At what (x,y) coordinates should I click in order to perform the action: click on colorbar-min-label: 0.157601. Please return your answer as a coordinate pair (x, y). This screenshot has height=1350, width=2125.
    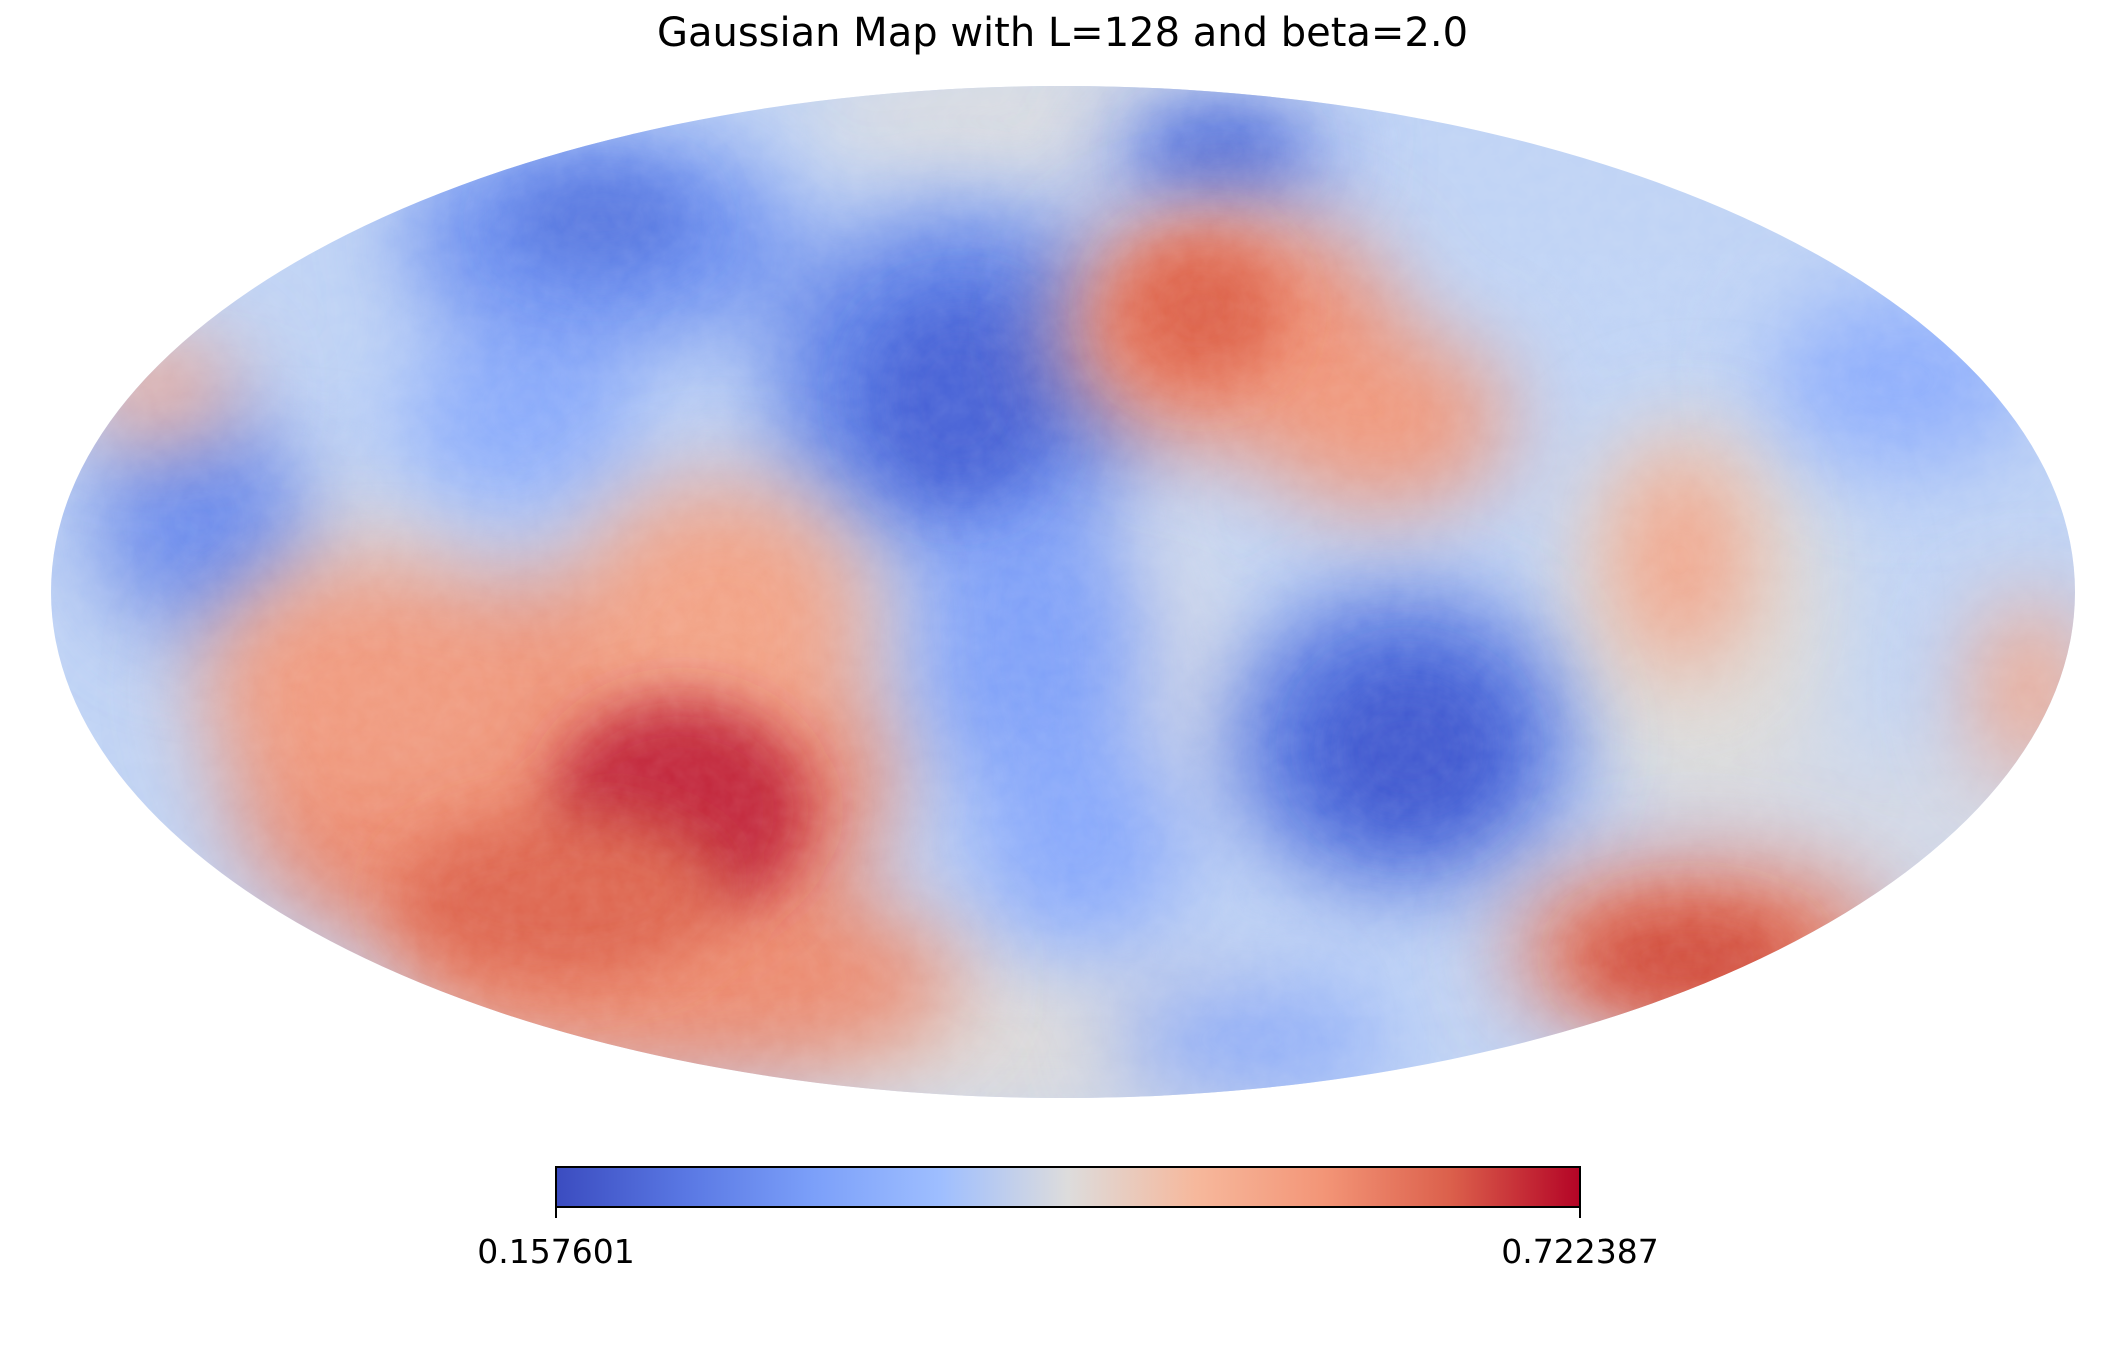
    Looking at the image, I should click on (556, 1251).